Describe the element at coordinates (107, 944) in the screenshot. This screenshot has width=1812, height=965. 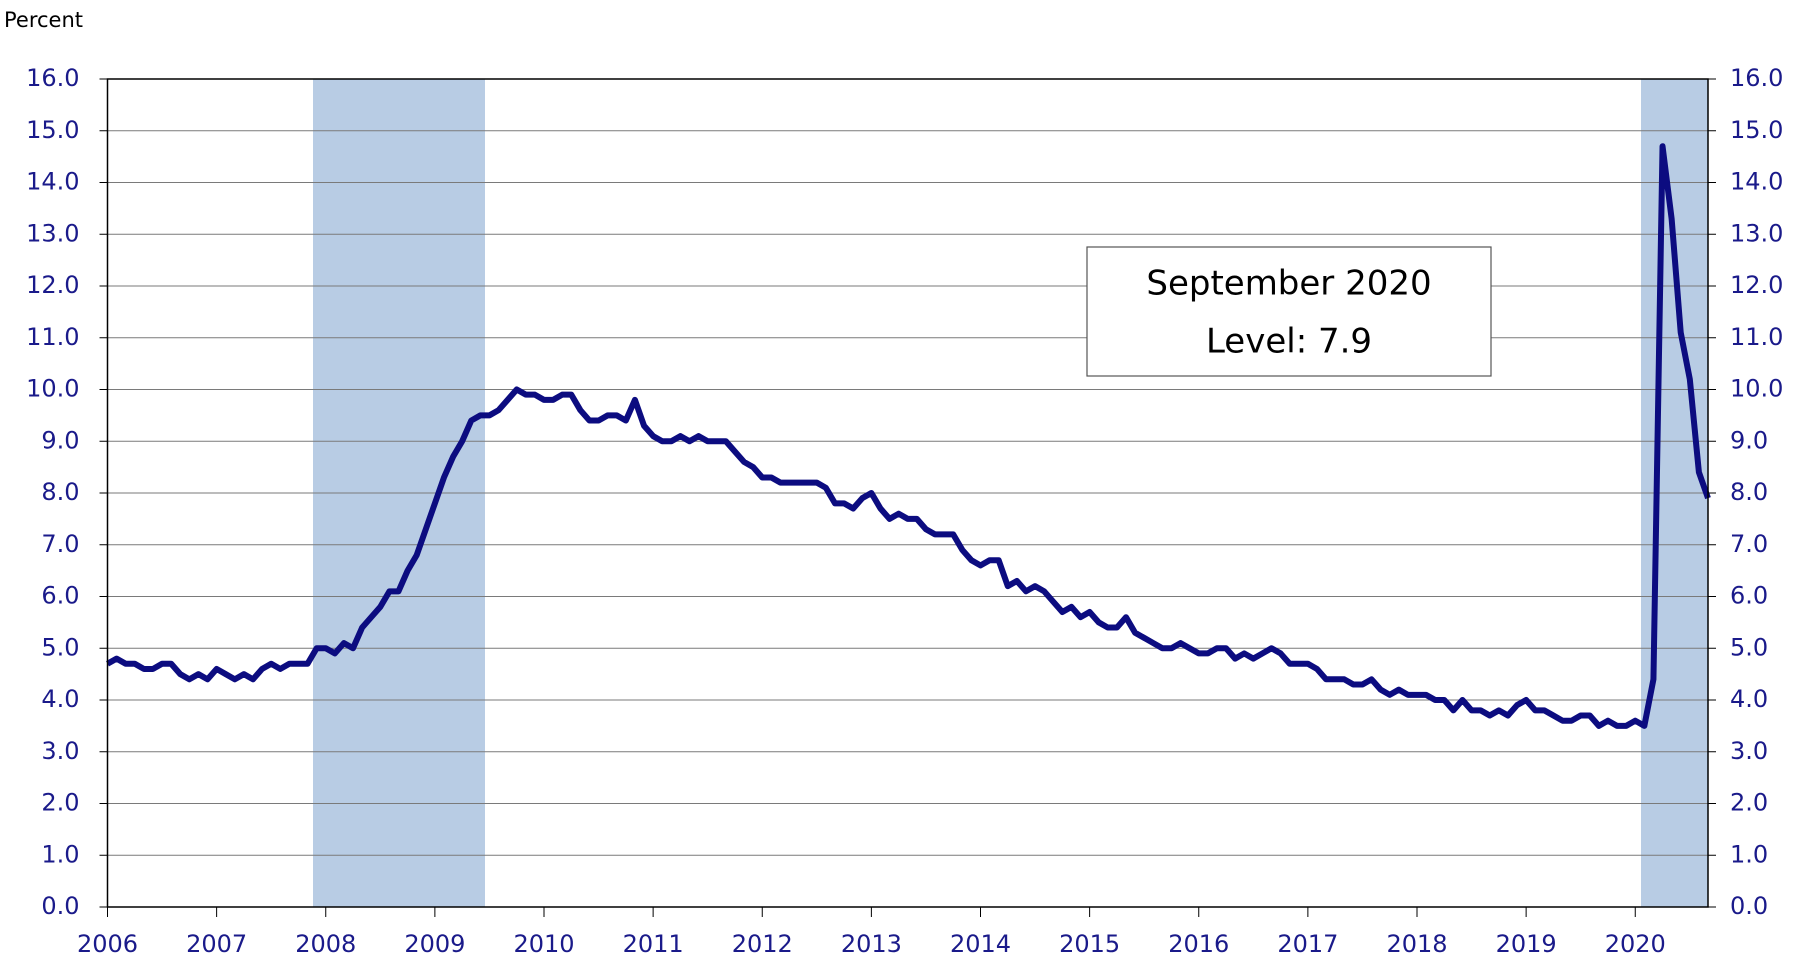
I see `x-tick-label: 2006` at that location.